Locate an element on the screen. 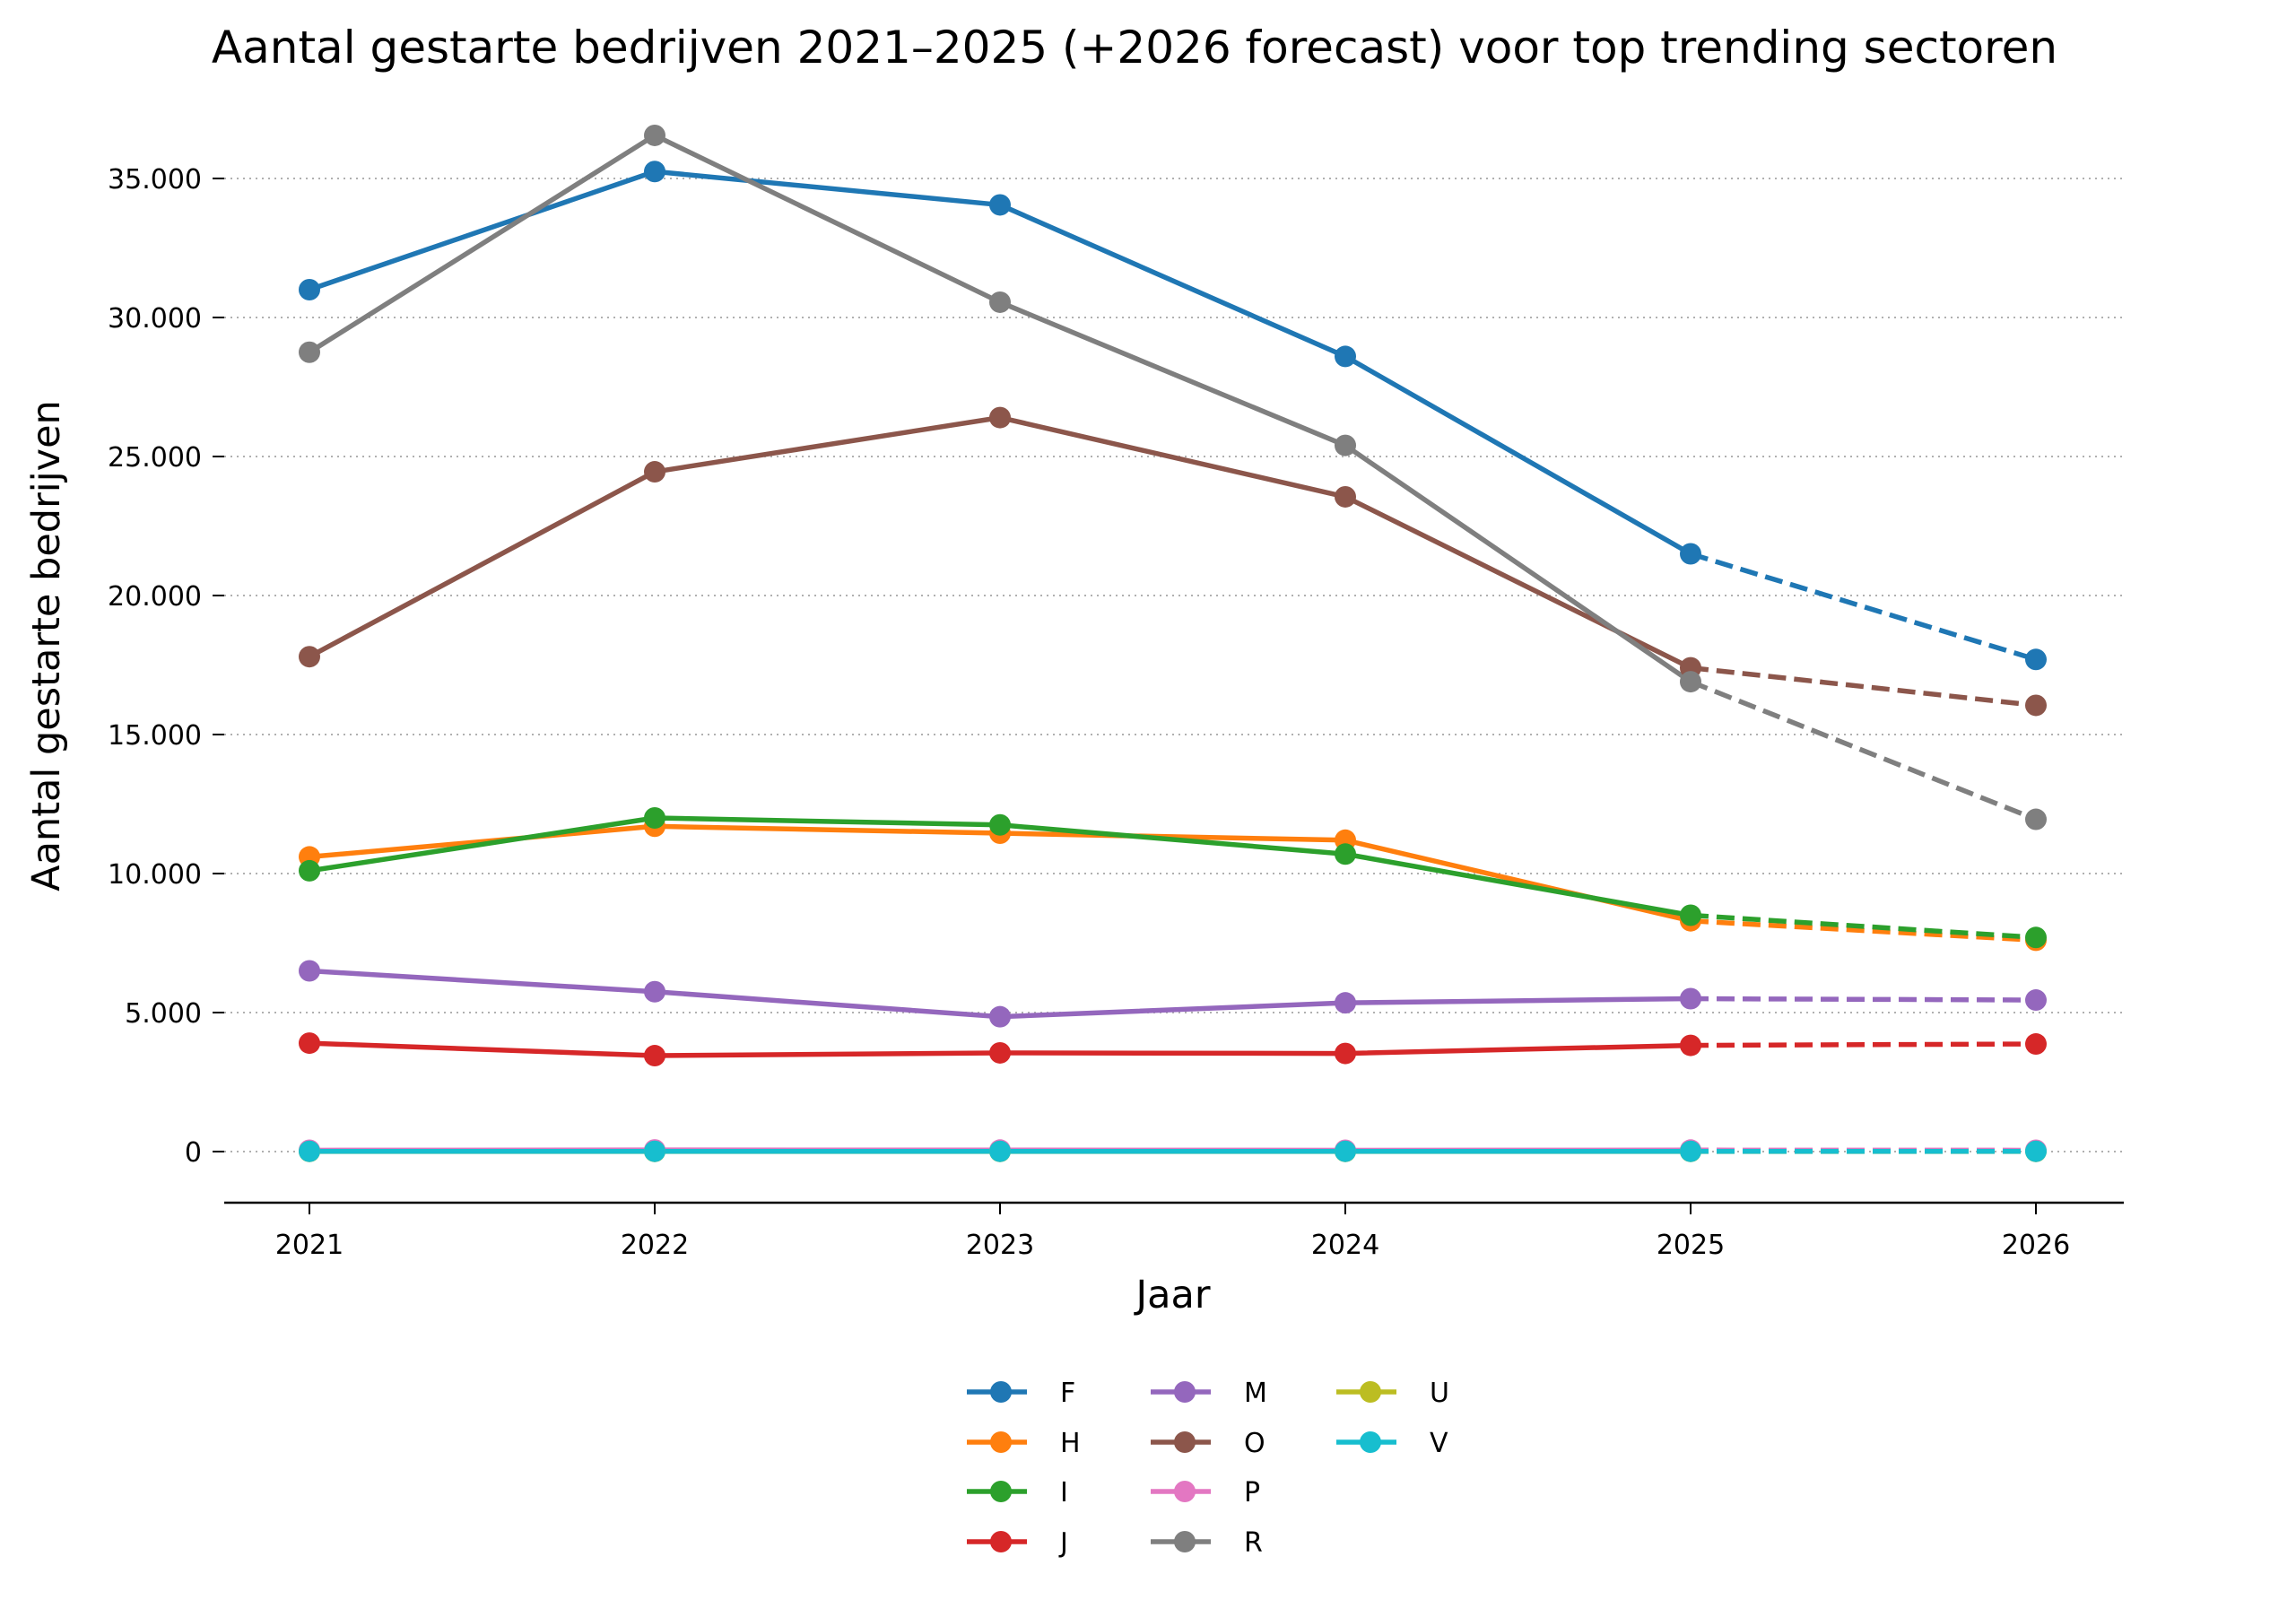  data-point-J-2023 is located at coordinates (1000, 1052).